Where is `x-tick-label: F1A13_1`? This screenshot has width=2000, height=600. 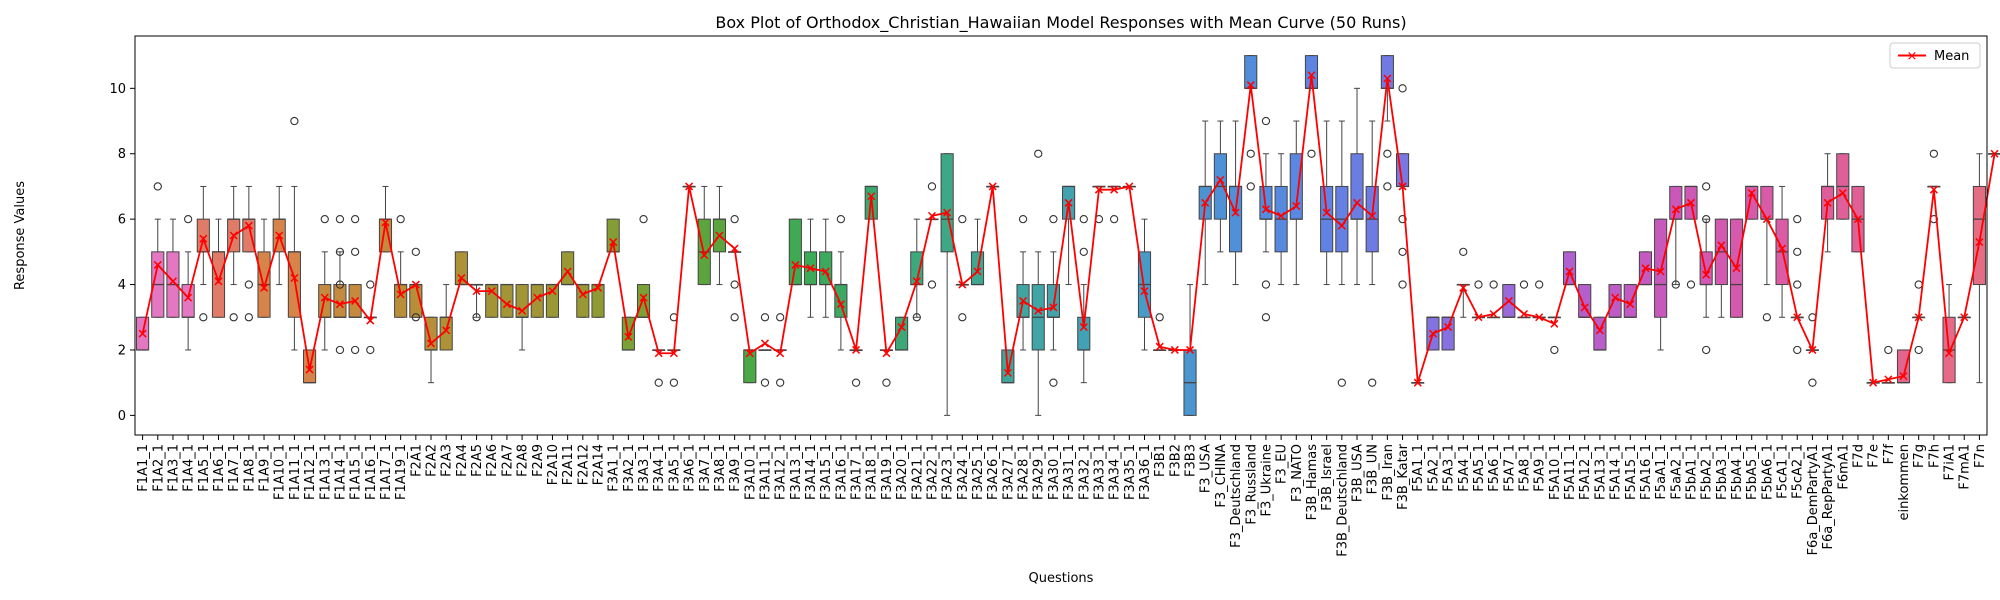
x-tick-label: F1A13_1 is located at coordinates (325, 472).